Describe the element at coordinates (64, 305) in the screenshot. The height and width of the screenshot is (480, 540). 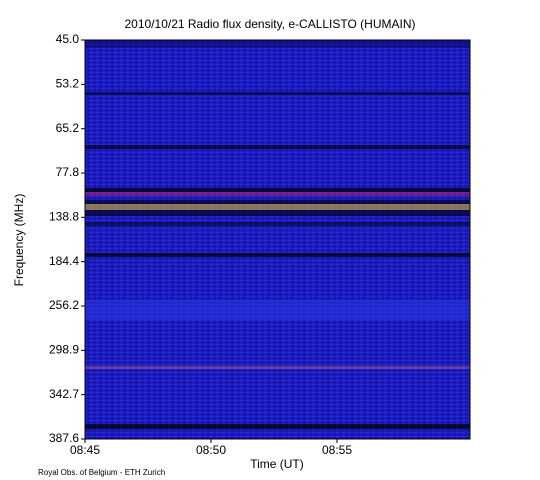
I see `y-tick-label: 256.2` at that location.